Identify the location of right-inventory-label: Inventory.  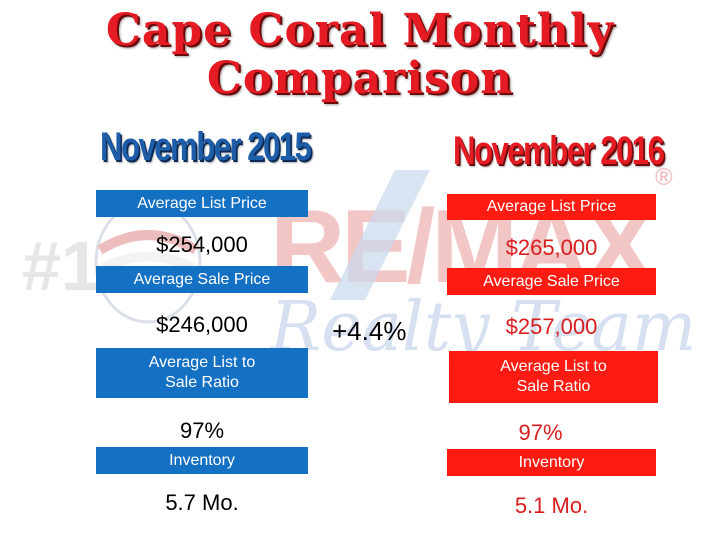
(551, 462).